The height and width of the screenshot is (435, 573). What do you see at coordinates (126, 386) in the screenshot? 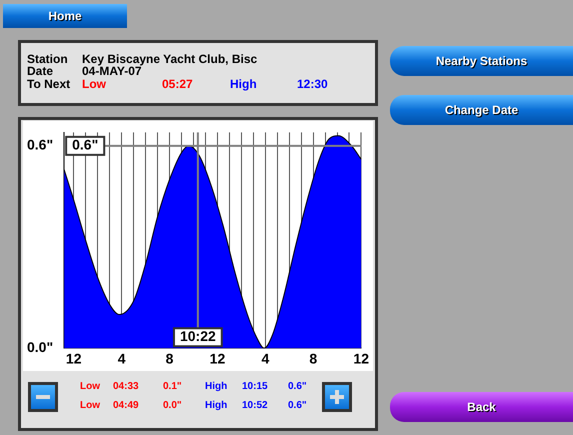
I see `text: 04:33` at bounding box center [126, 386].